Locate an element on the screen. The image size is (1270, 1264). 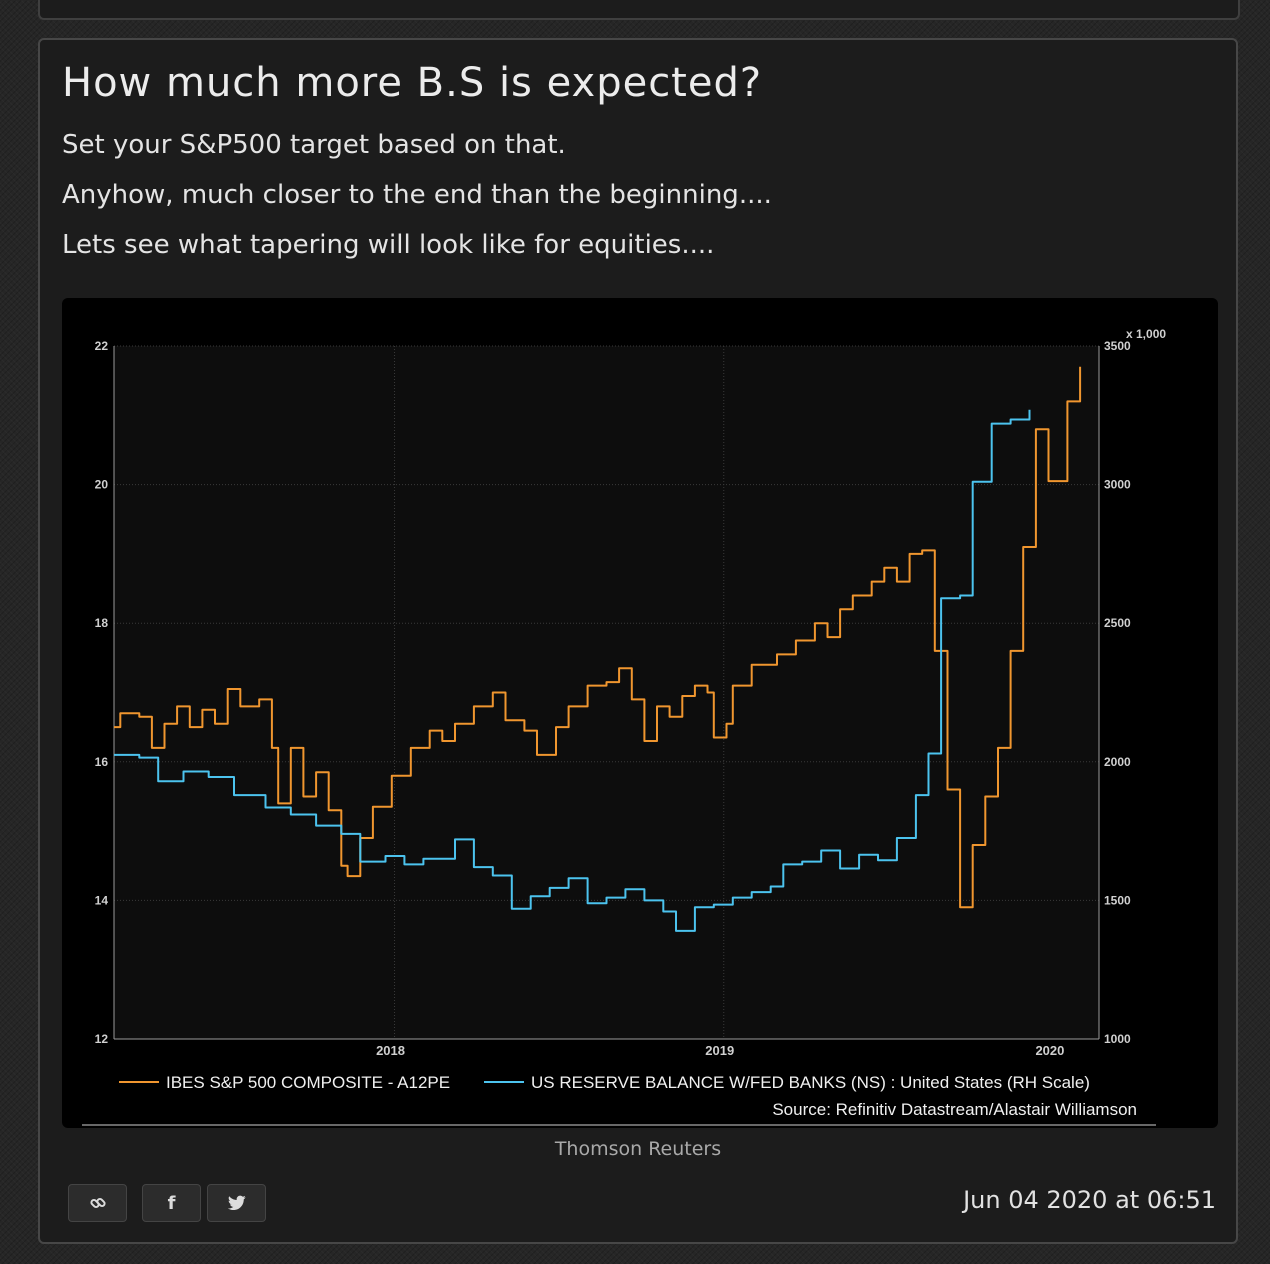
link-icon is located at coordinates (97, 1203).